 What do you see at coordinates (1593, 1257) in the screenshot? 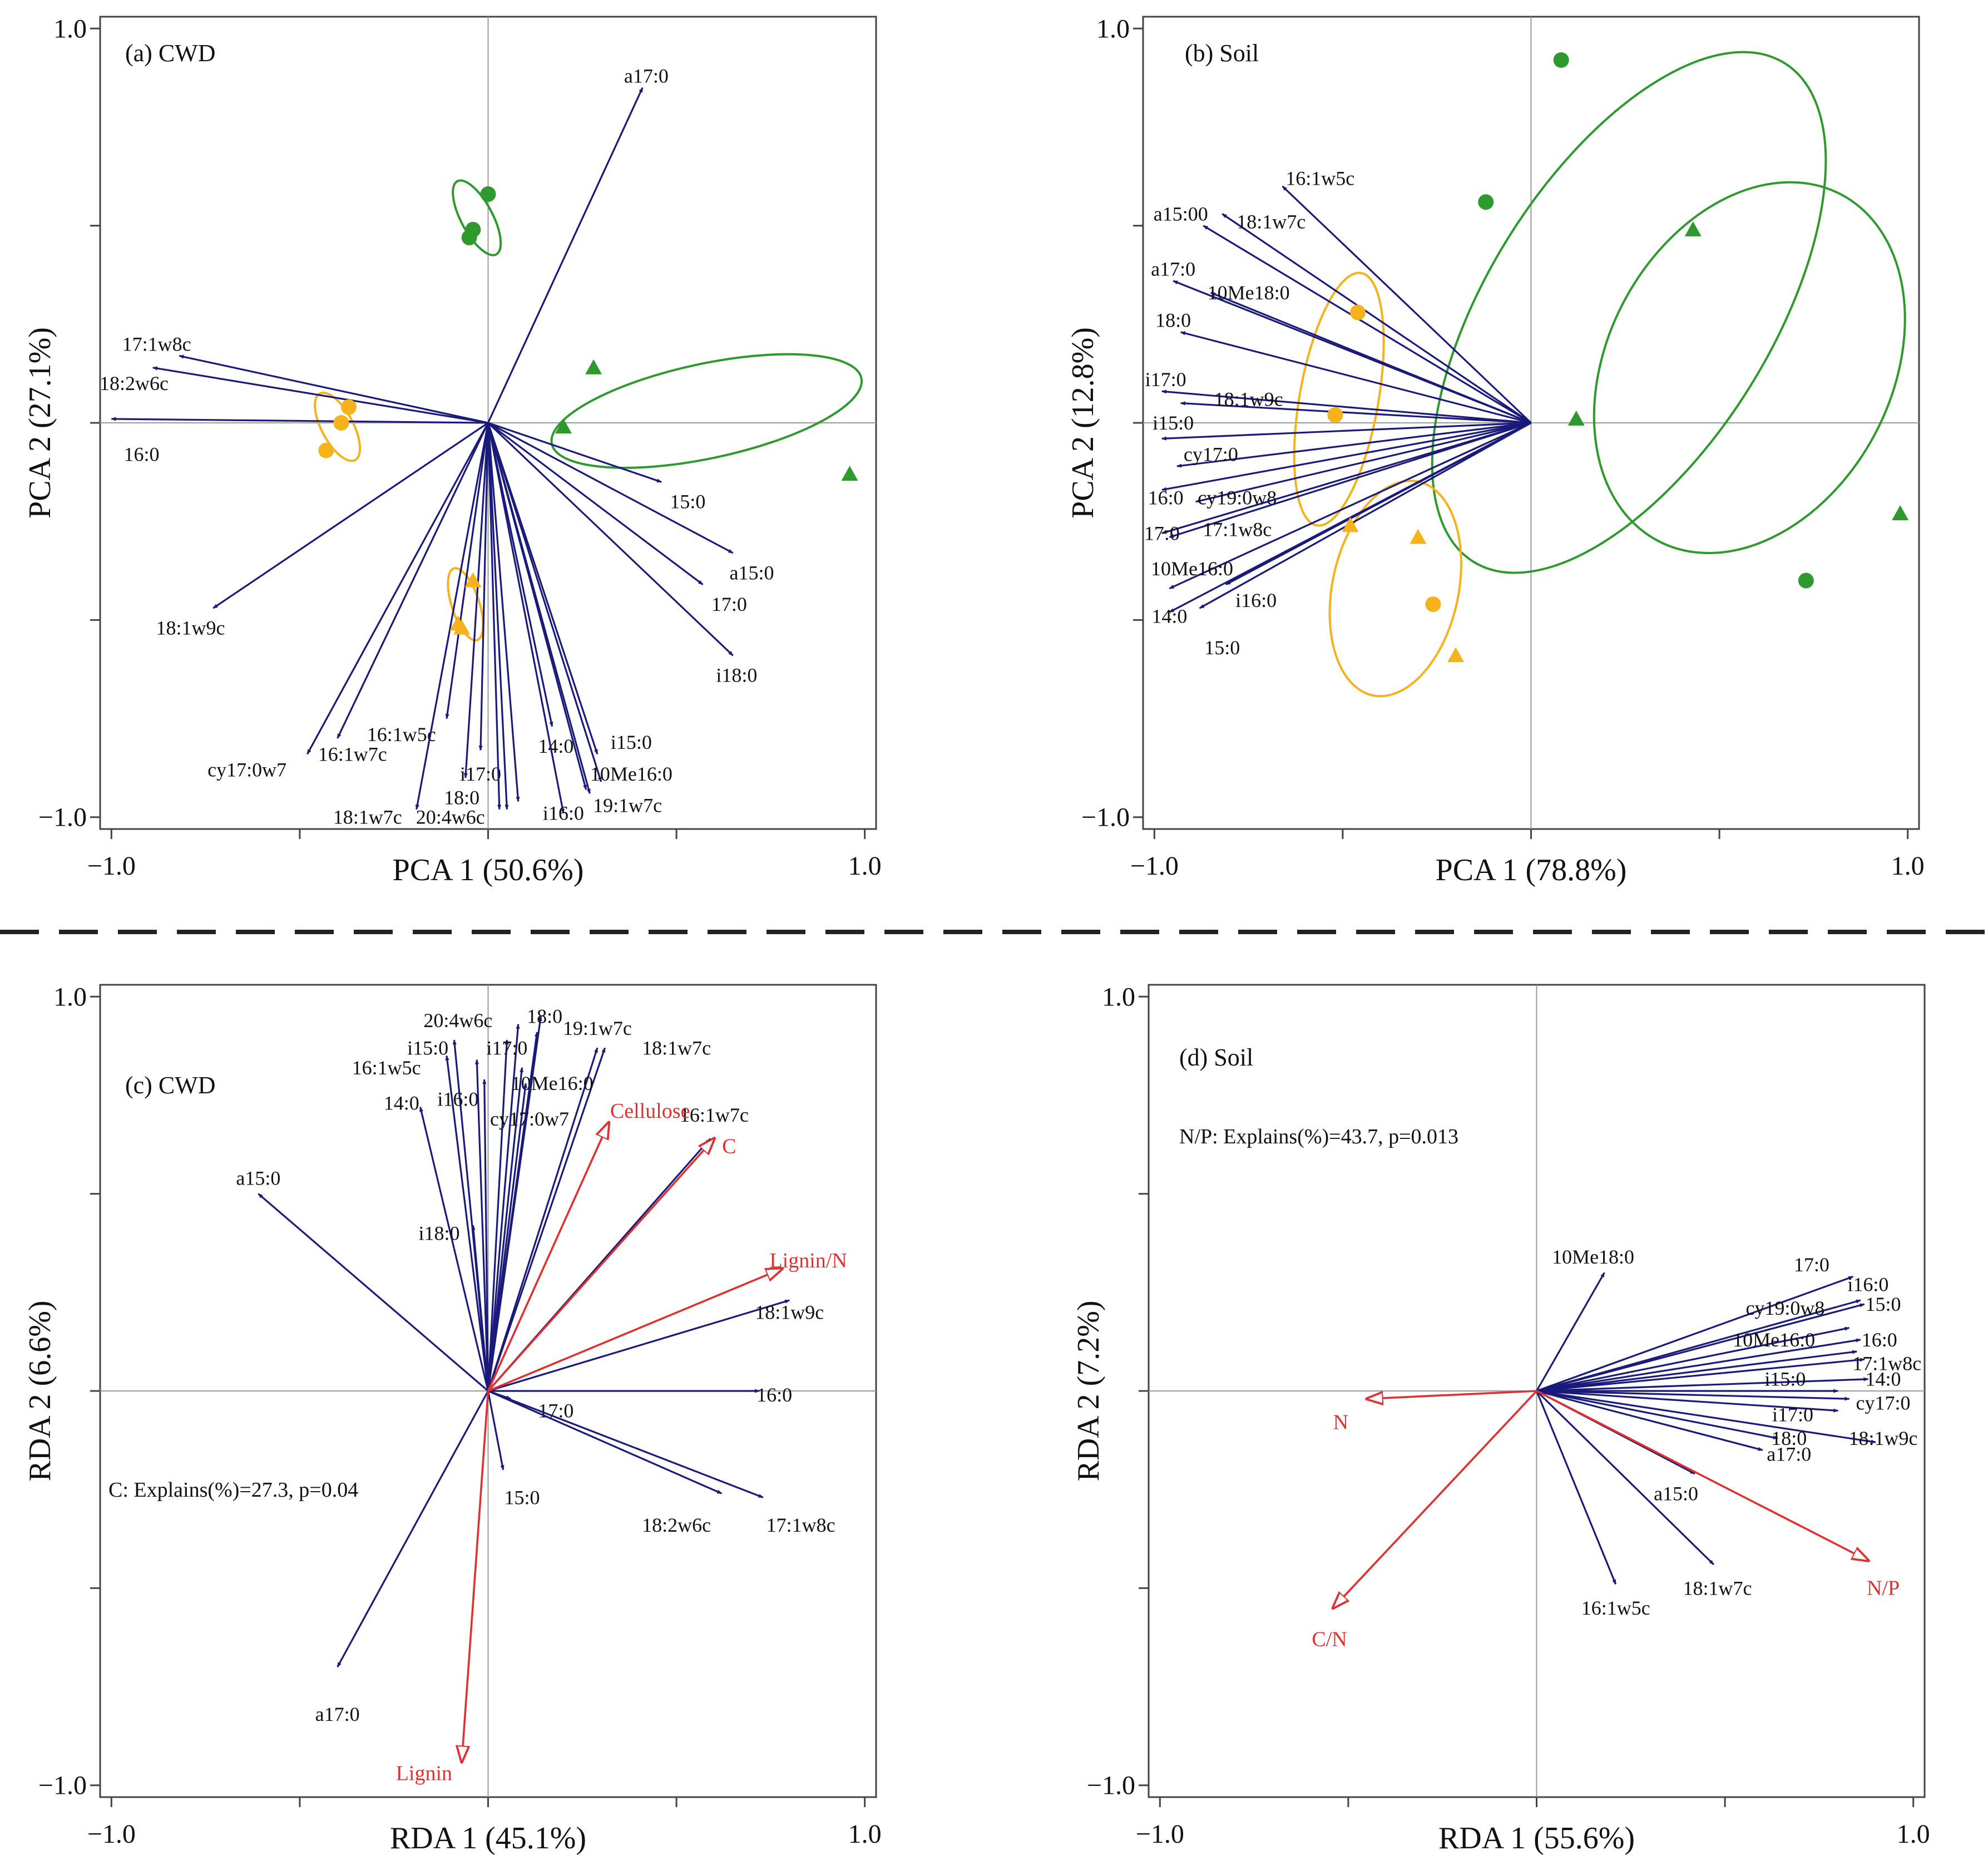
I see `species-vector-label: 10Me18:0` at bounding box center [1593, 1257].